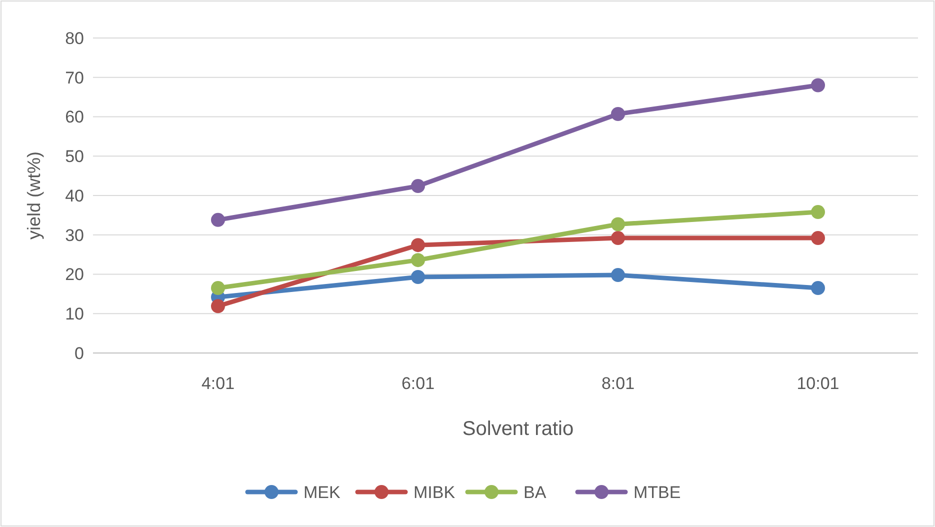 Image resolution: width=935 pixels, height=527 pixels. I want to click on legend-label: MIBK, so click(435, 492).